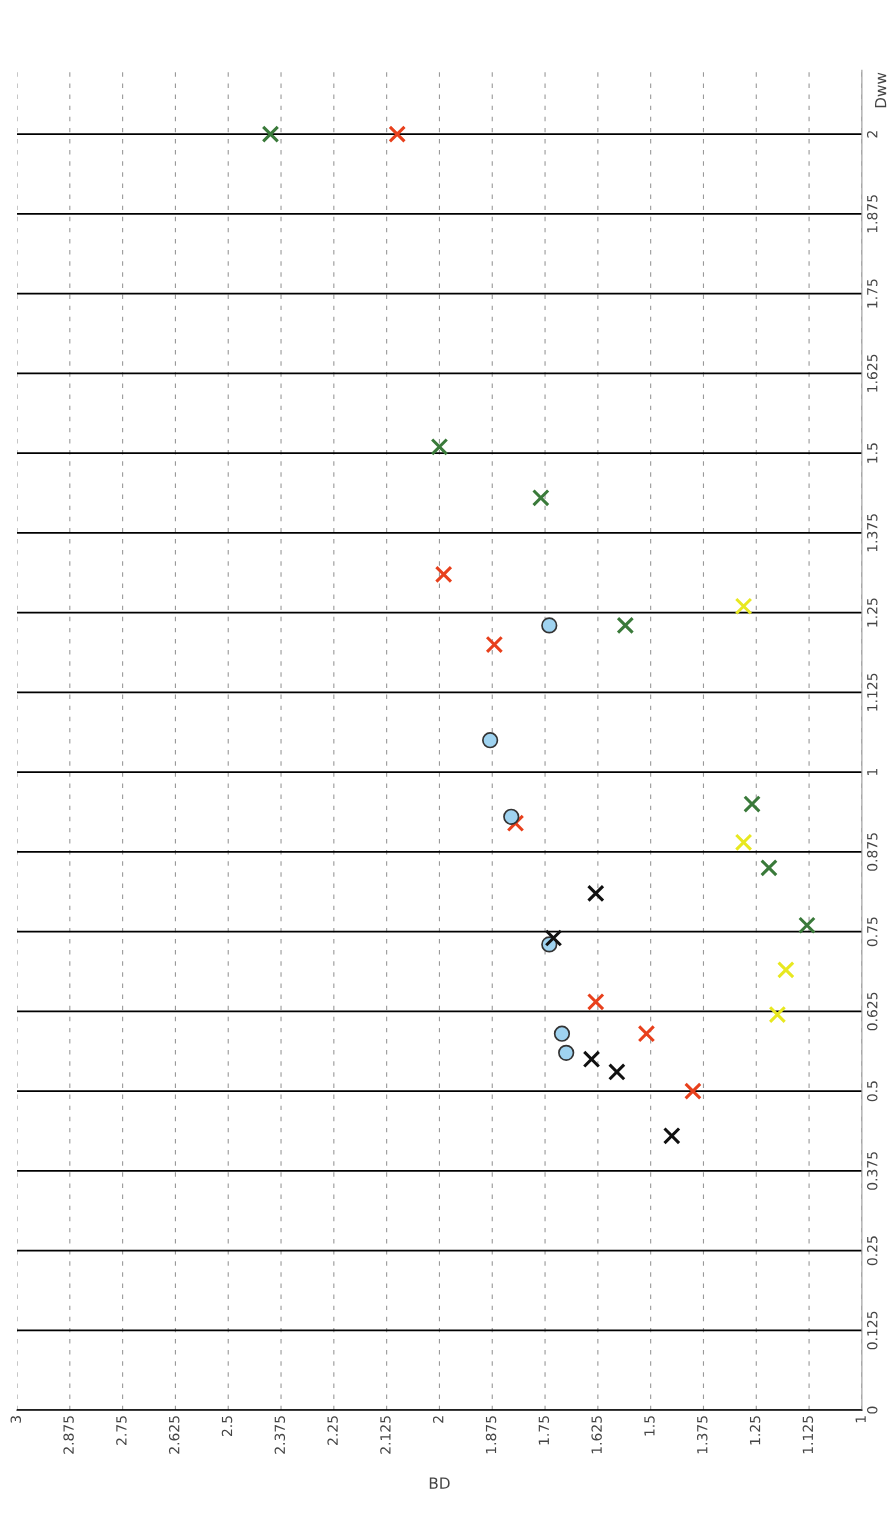  I want to click on y-axis-title: Dww, so click(881, 90).